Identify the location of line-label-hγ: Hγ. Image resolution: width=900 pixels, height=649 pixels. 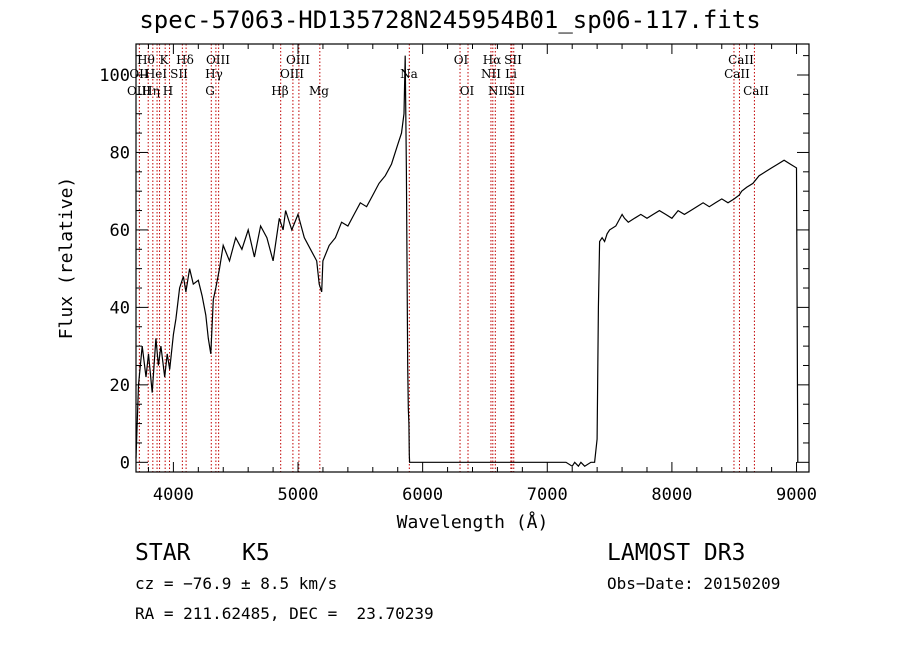
(214, 74).